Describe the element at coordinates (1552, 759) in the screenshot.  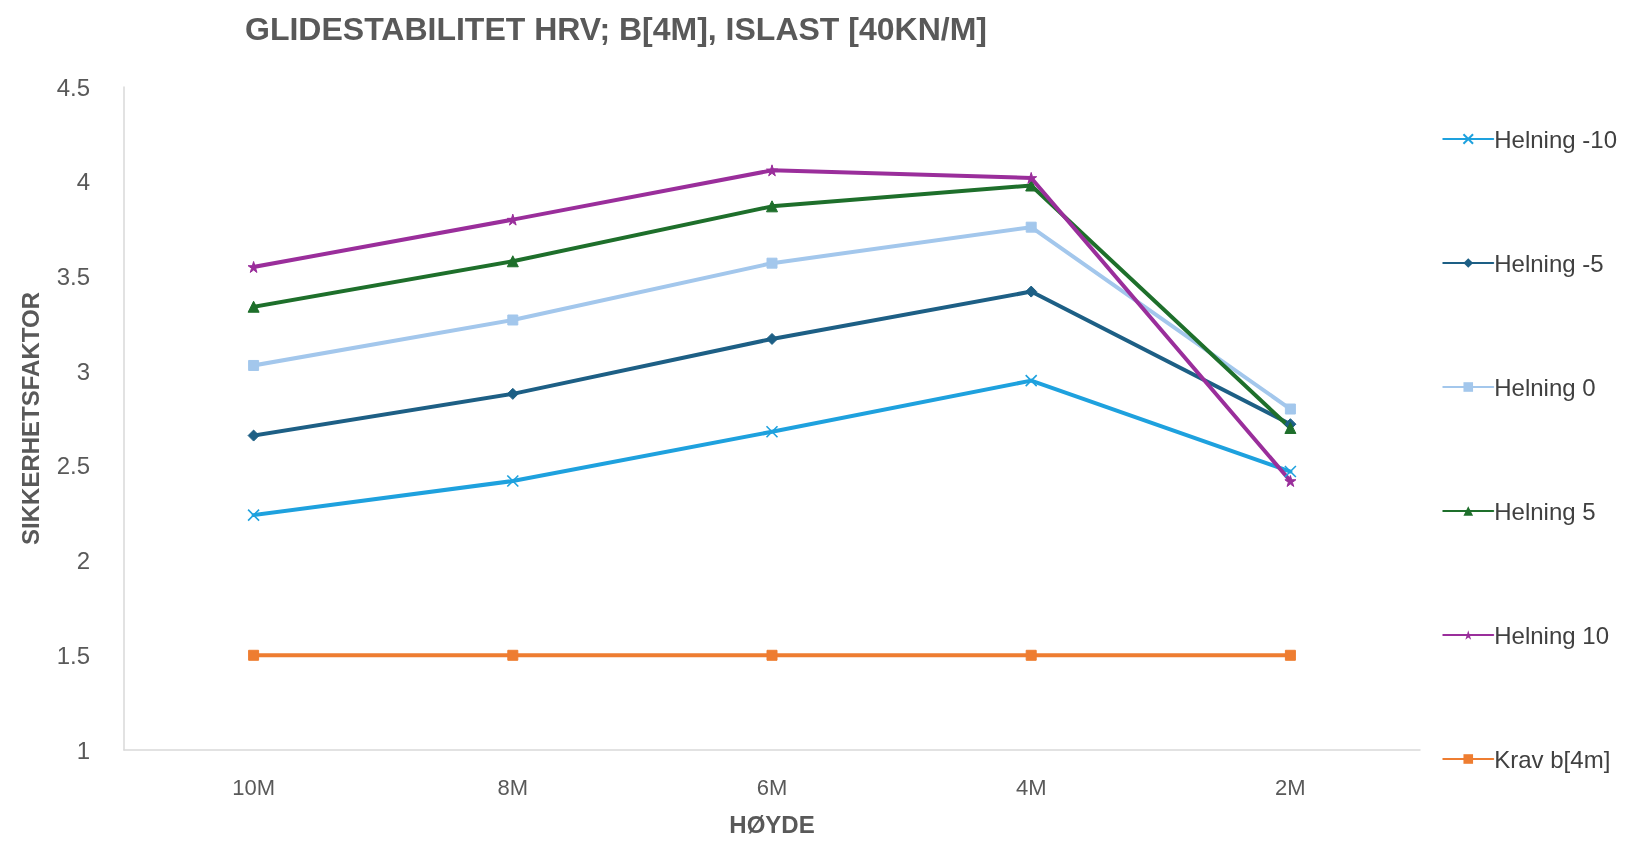
I see `legend-label: Krav b[4m]` at that location.